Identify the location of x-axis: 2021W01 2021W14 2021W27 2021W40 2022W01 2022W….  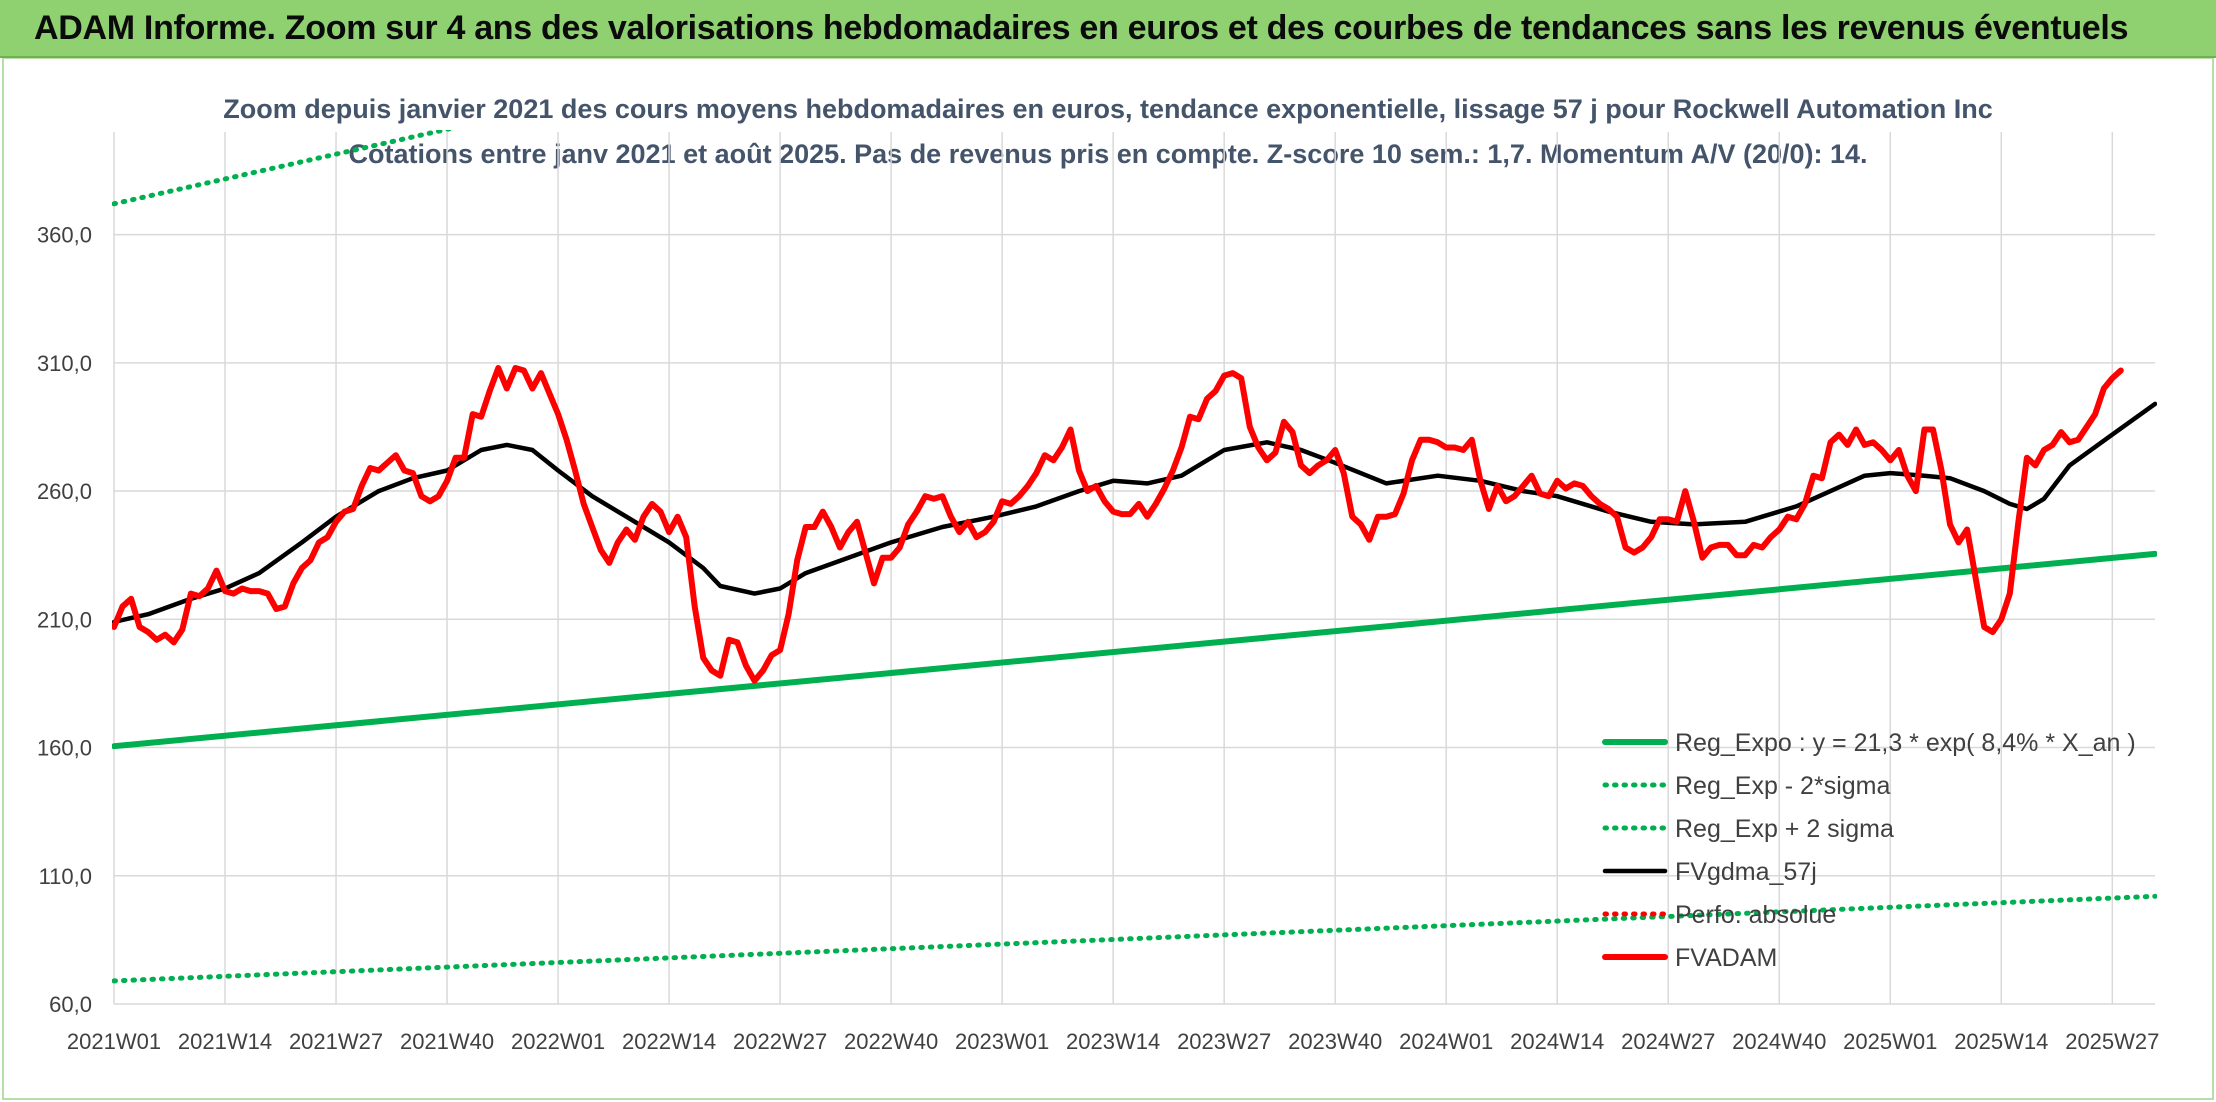
(1113, 1041).